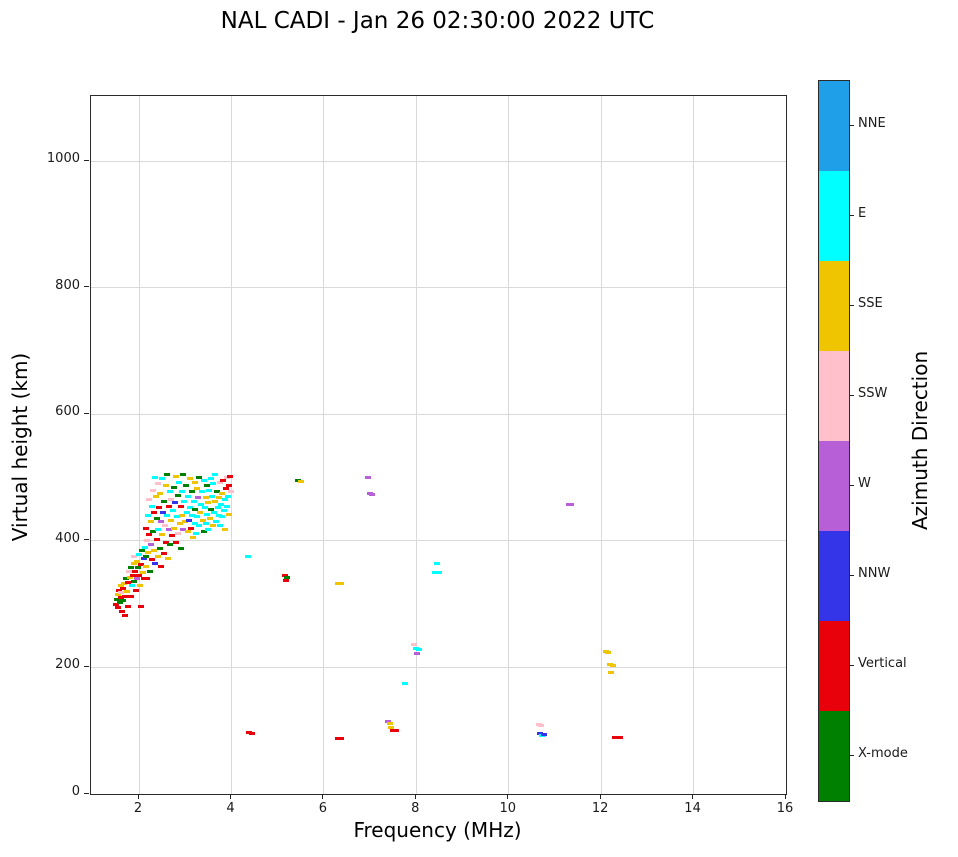 The width and height of the screenshot is (958, 857). What do you see at coordinates (862, 213) in the screenshot?
I see `colorbar-category-label: E` at bounding box center [862, 213].